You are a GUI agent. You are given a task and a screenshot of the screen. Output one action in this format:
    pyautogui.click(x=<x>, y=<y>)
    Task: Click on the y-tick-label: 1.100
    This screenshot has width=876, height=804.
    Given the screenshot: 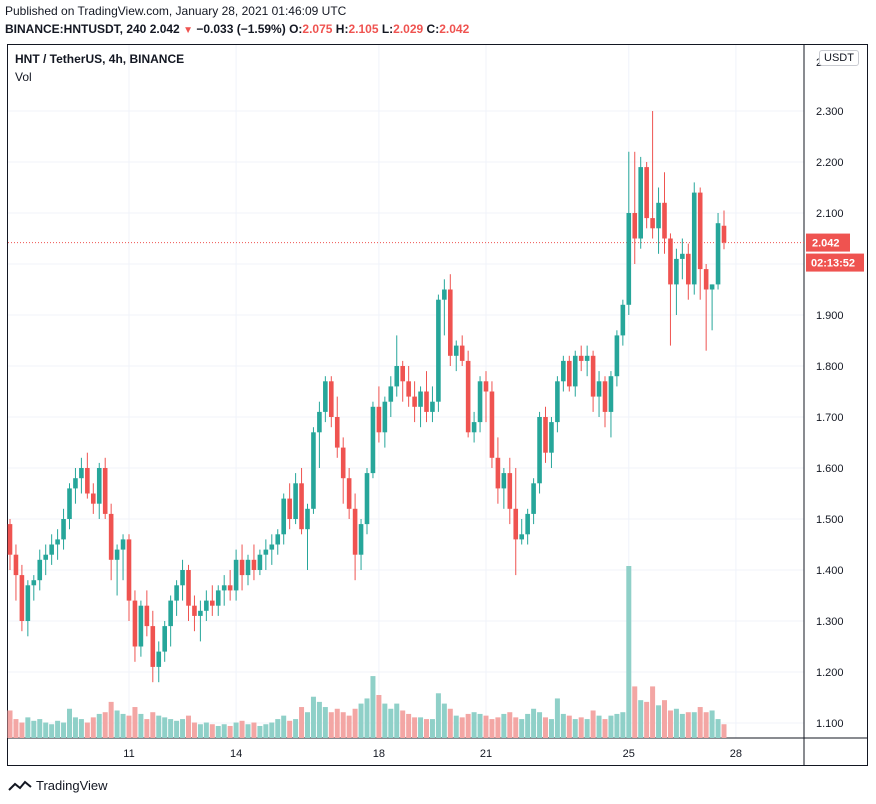 What is the action you would take?
    pyautogui.click(x=830, y=724)
    